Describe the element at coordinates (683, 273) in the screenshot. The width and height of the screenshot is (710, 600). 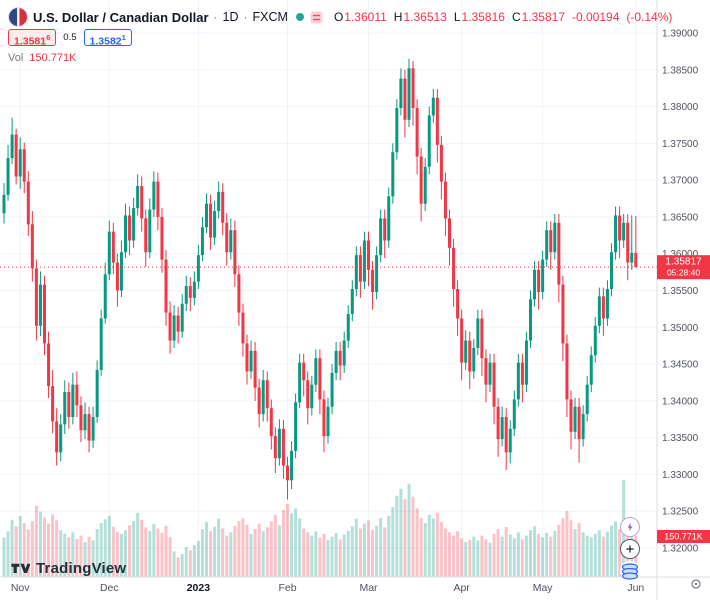
I see `bar-countdown: 05:28:40` at that location.